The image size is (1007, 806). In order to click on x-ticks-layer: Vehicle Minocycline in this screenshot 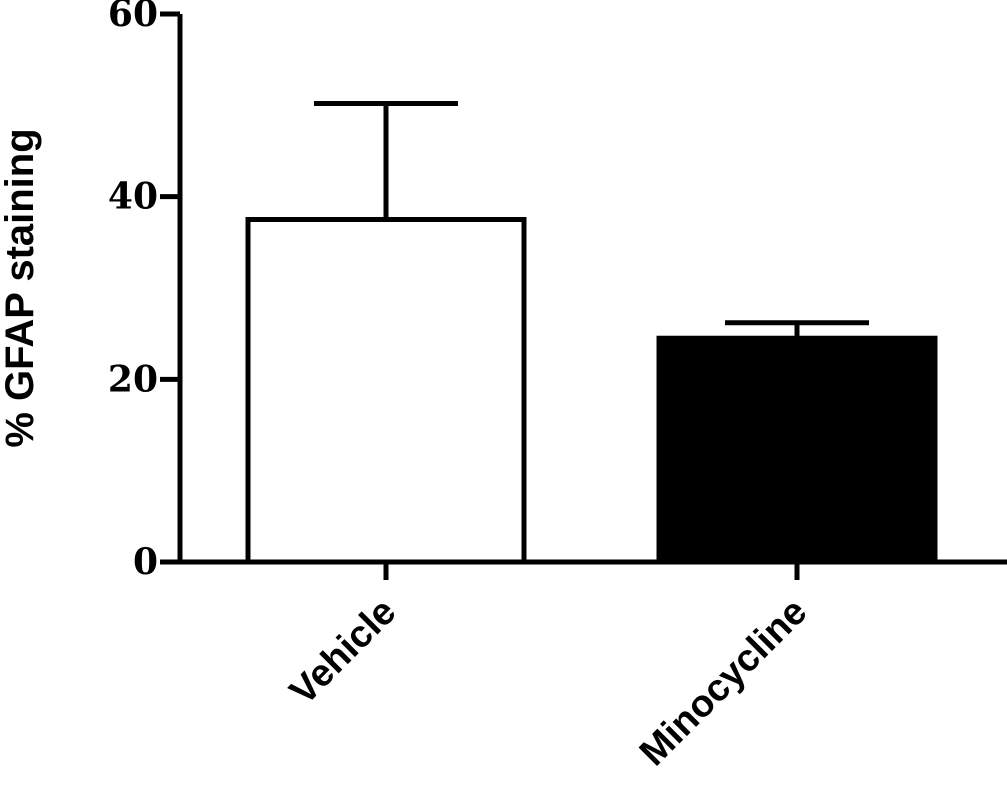, I will do `click(548, 668)`.